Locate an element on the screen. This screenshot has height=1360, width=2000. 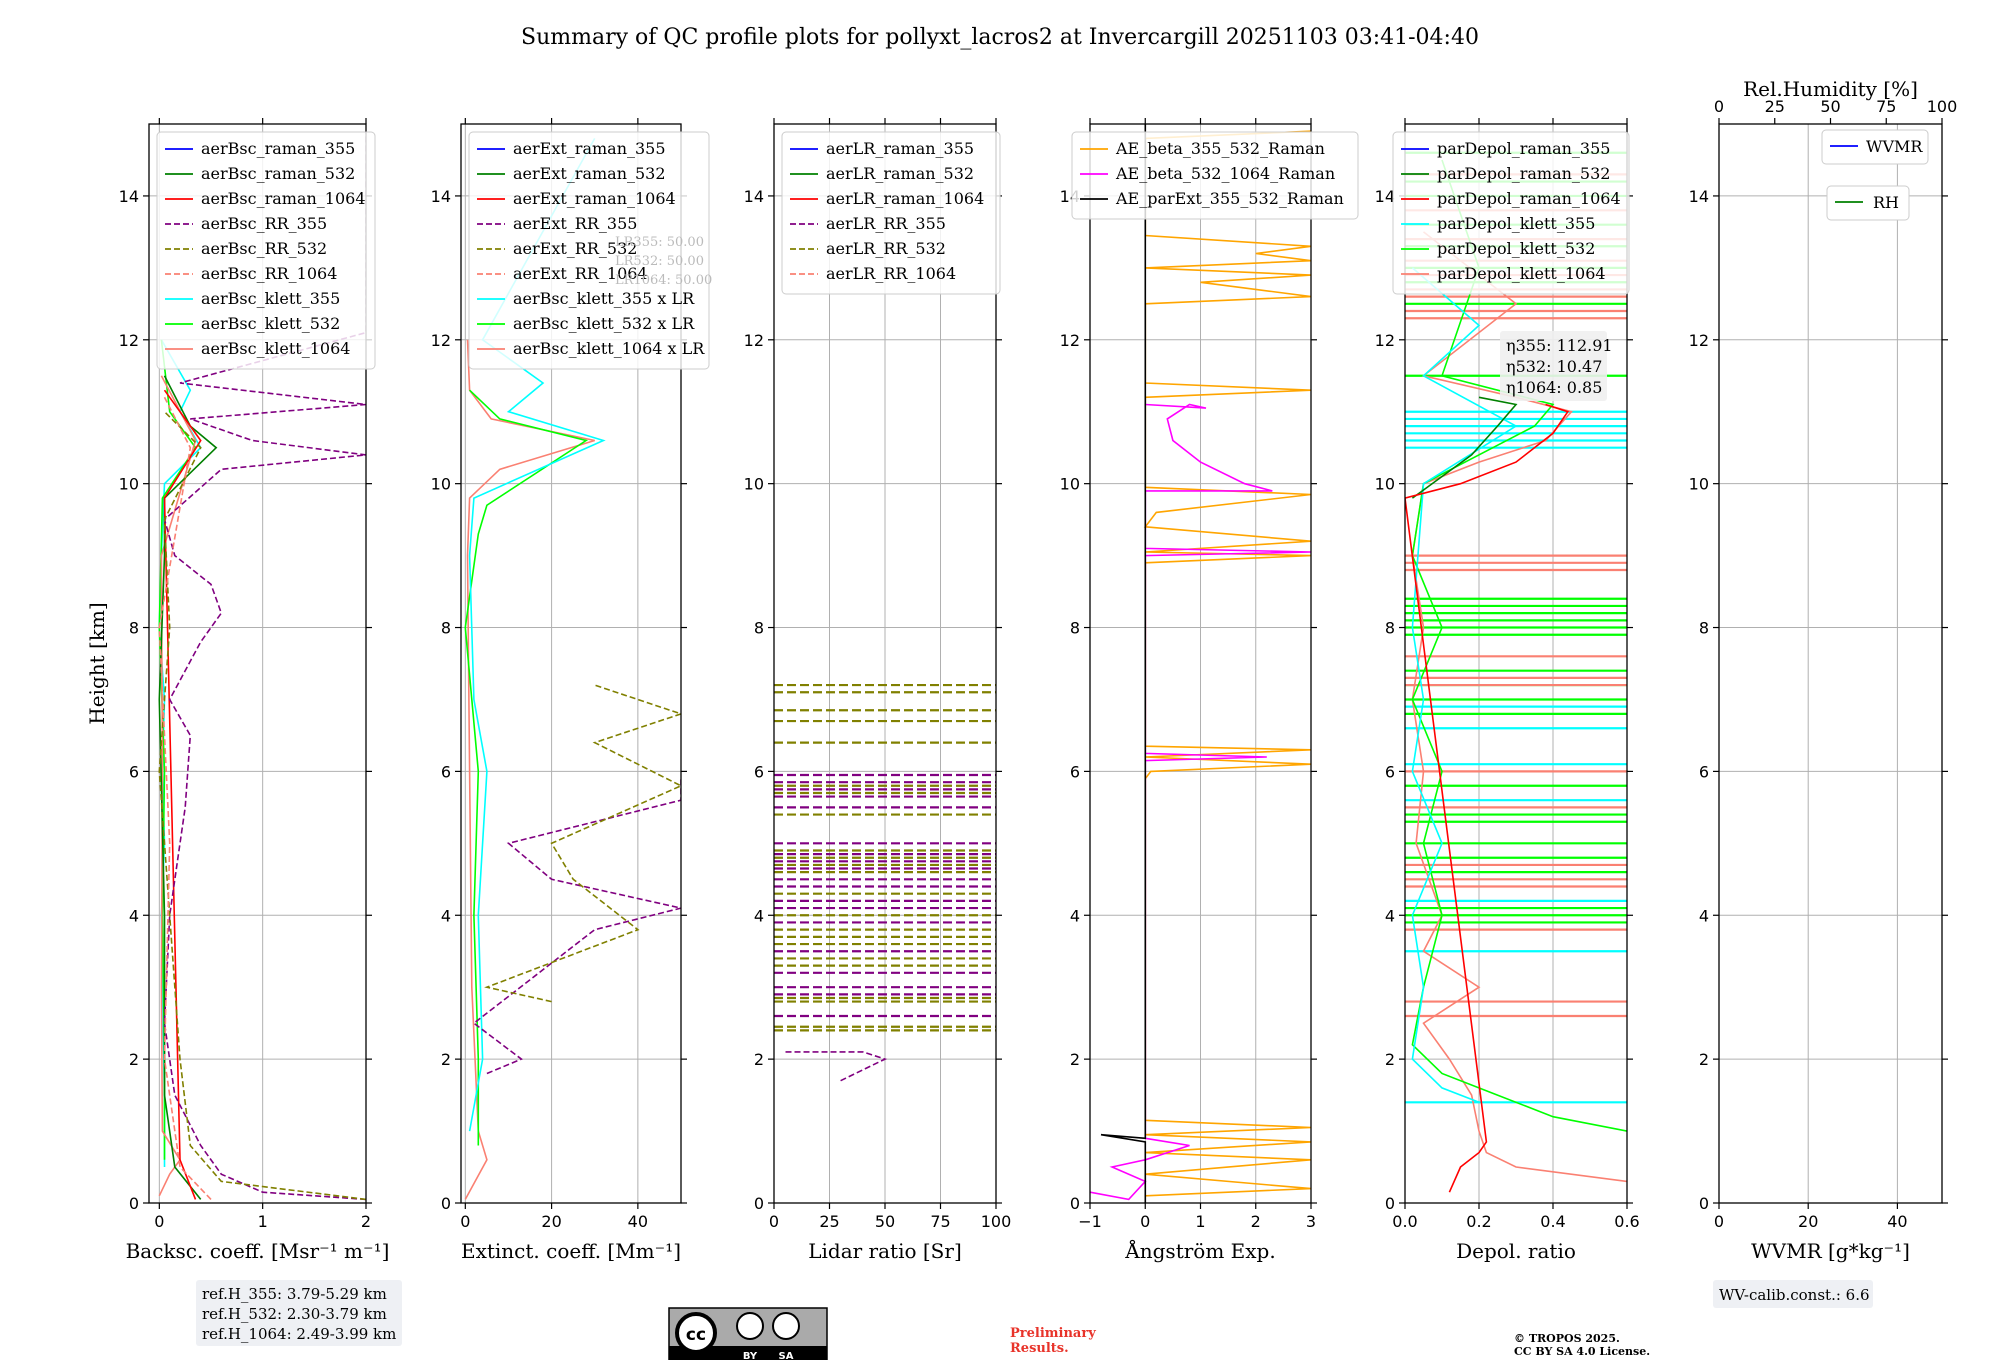
legend-label: aerBsc_klett_1064 is located at coordinates (275, 348).